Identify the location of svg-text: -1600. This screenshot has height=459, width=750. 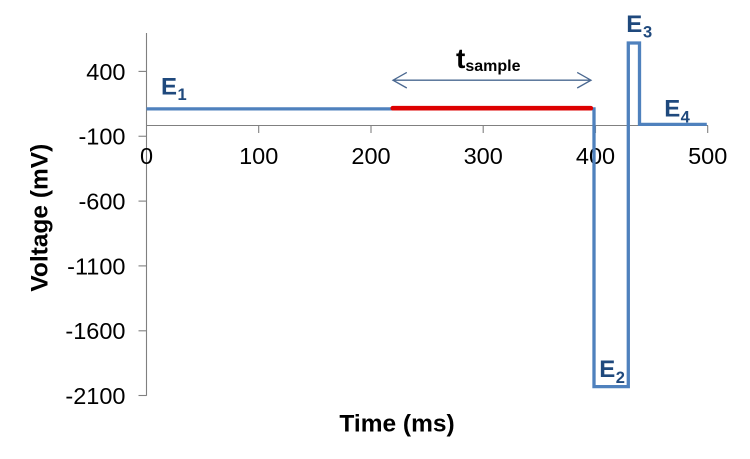
(95, 331).